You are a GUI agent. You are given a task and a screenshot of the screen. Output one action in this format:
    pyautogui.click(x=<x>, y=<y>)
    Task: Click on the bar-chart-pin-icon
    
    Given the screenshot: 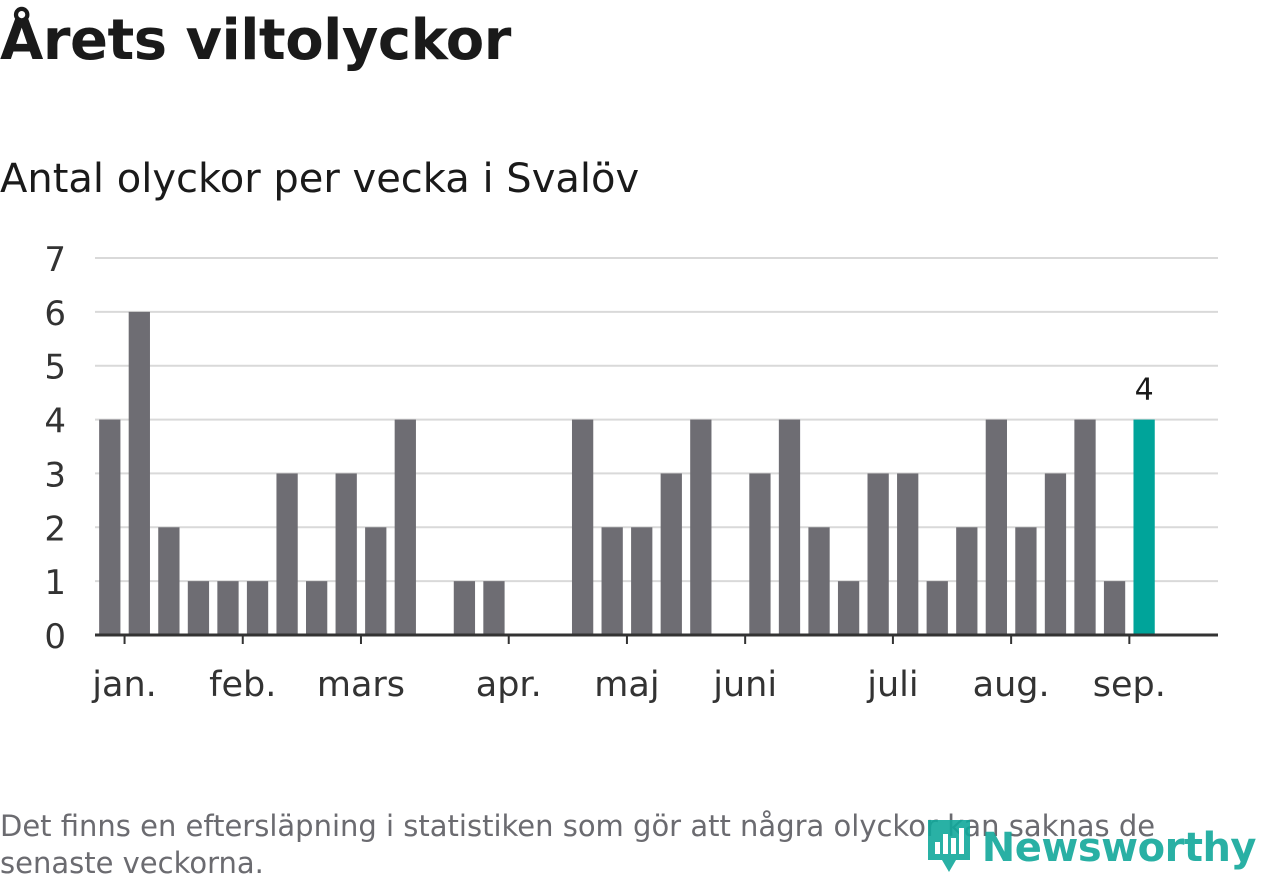 What is the action you would take?
    pyautogui.click(x=949, y=848)
    